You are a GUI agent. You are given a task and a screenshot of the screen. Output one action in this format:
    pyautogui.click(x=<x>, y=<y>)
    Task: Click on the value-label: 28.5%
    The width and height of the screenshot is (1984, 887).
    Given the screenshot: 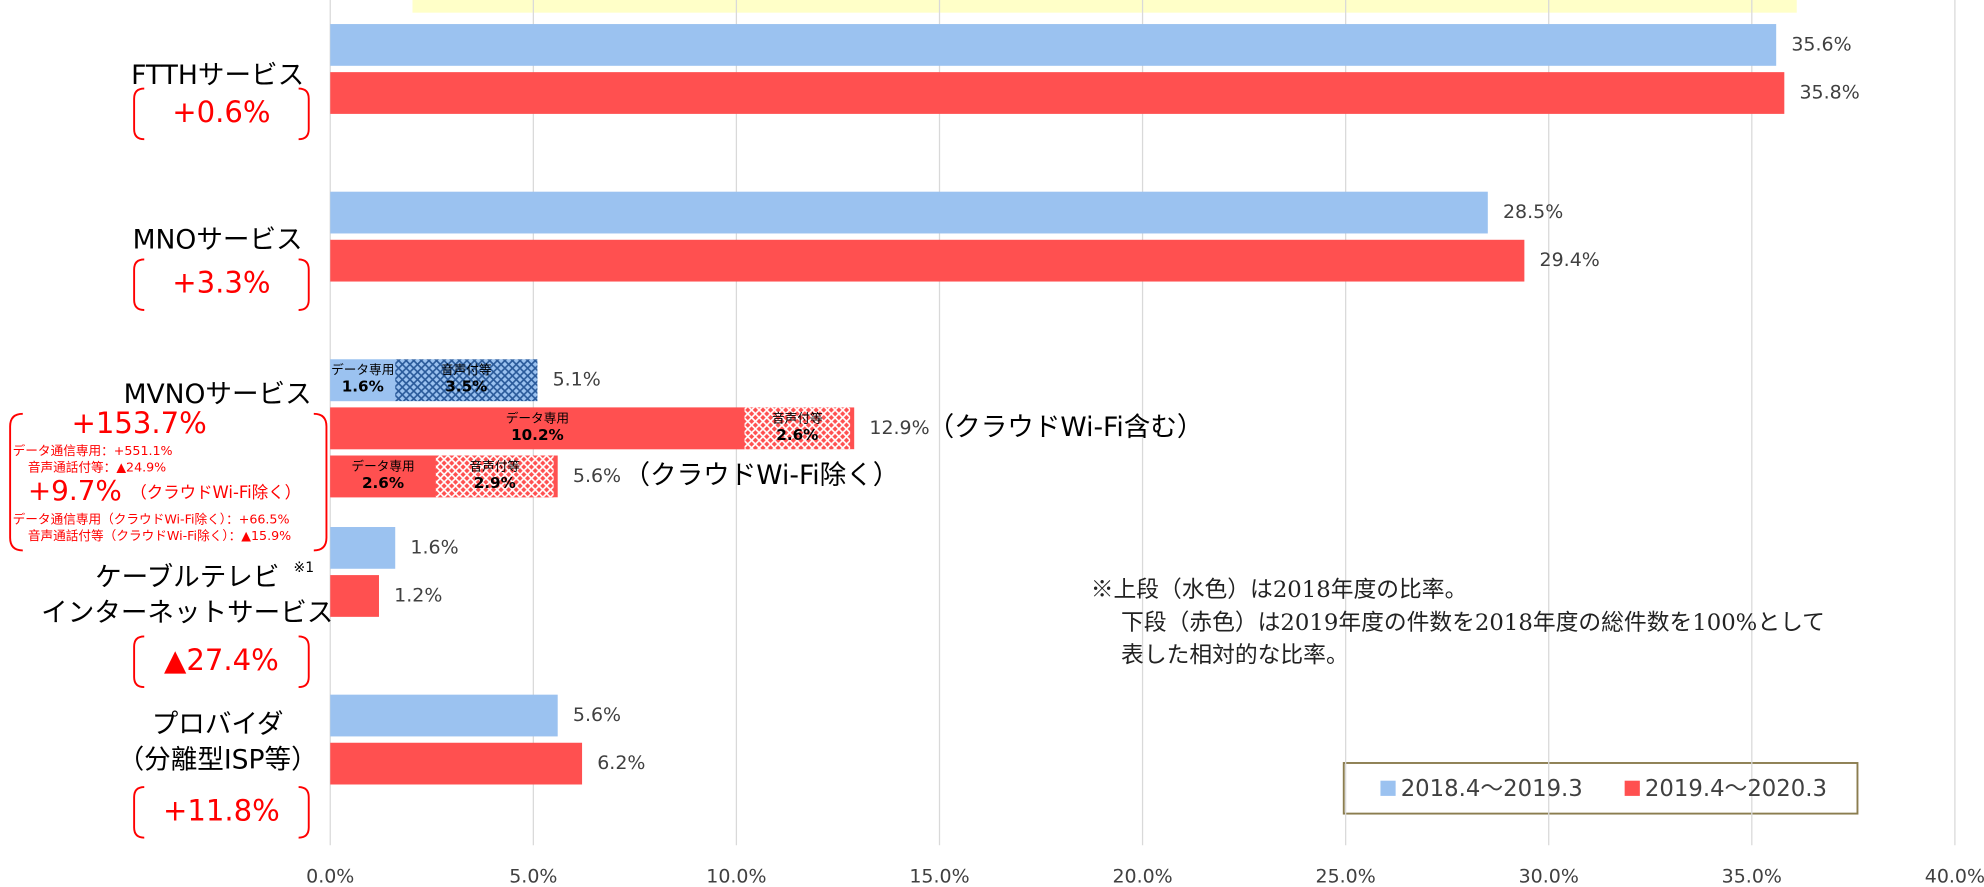 What is the action you would take?
    pyautogui.click(x=1533, y=212)
    